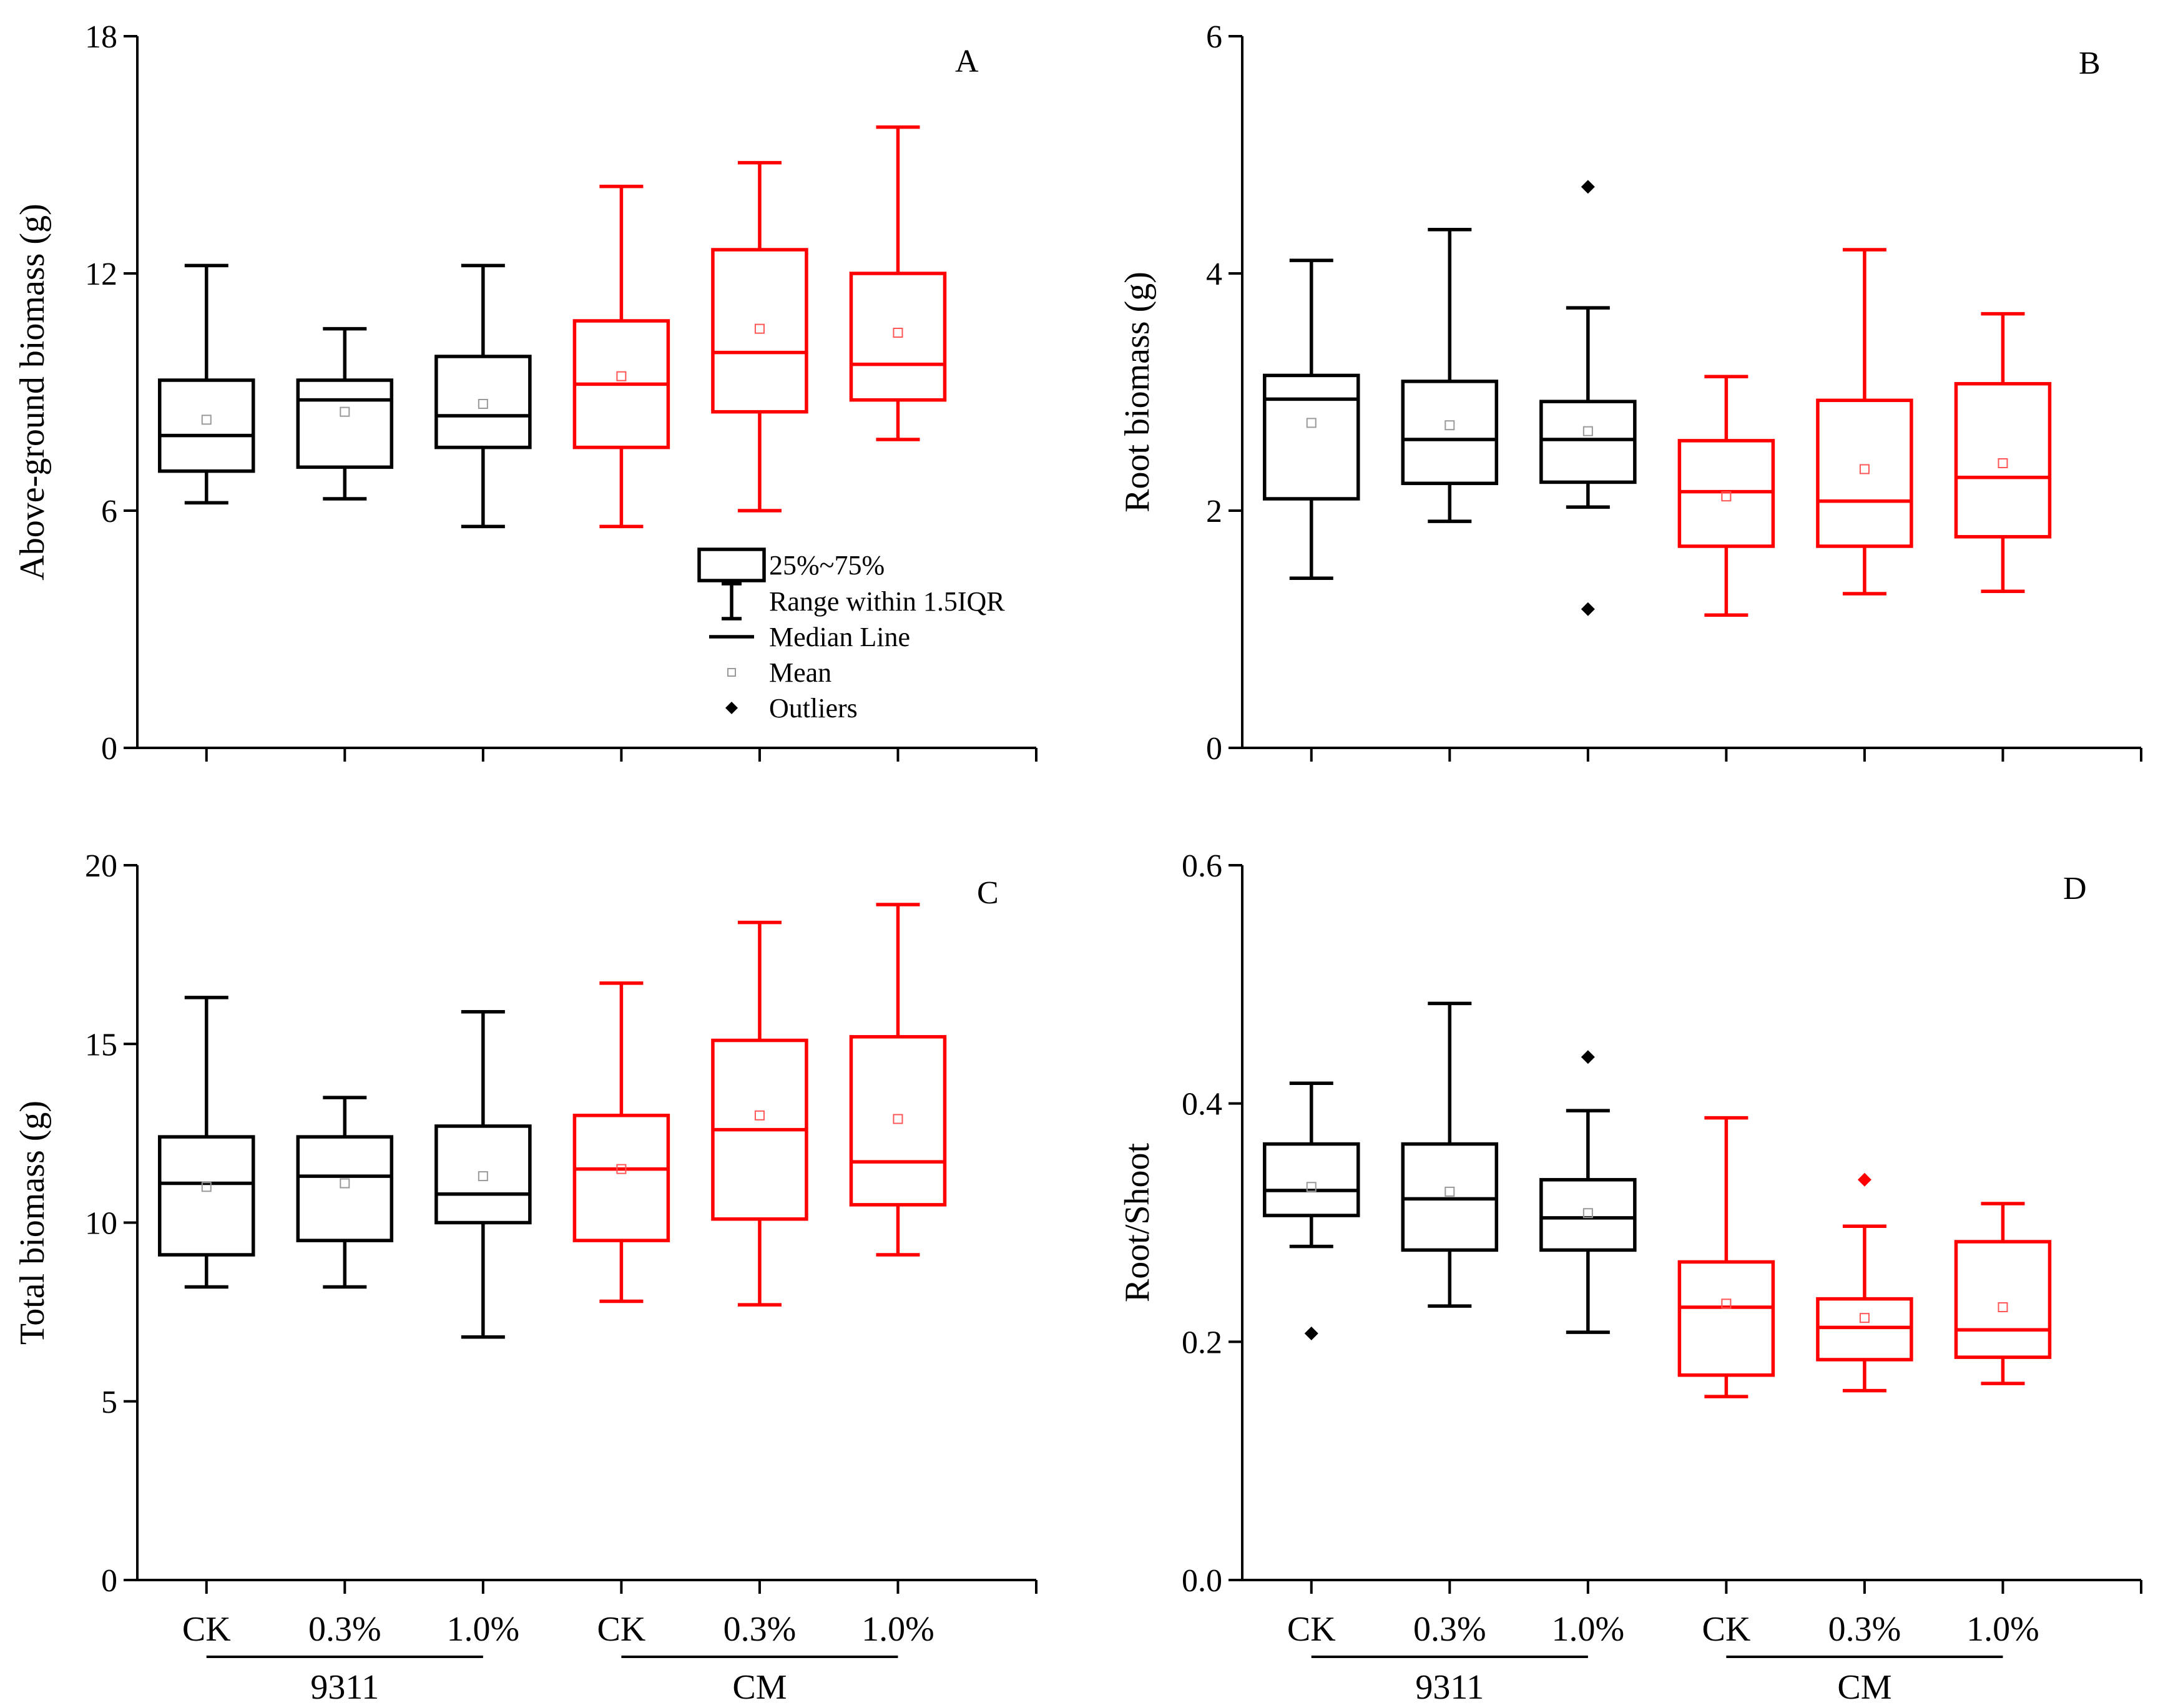 The height and width of the screenshot is (1708, 2163). I want to click on legend-item-box: 25%~75%, so click(791, 564).